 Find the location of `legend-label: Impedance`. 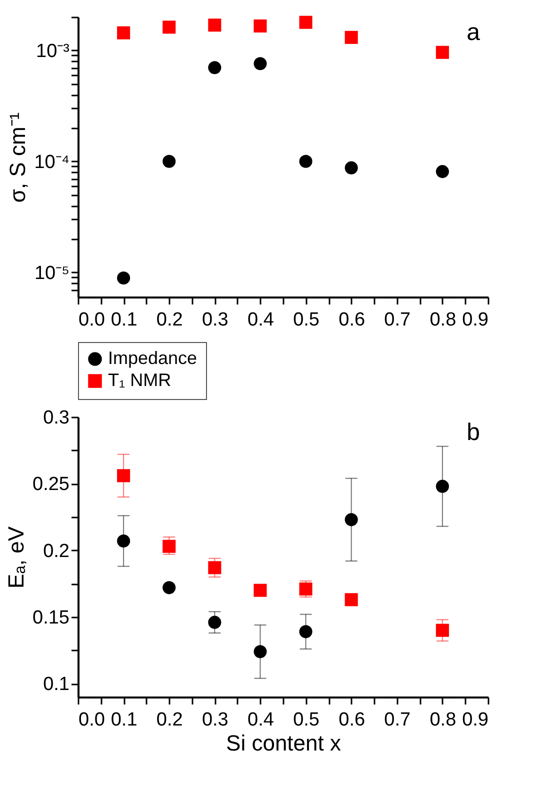

legend-label: Impedance is located at coordinates (153, 358).